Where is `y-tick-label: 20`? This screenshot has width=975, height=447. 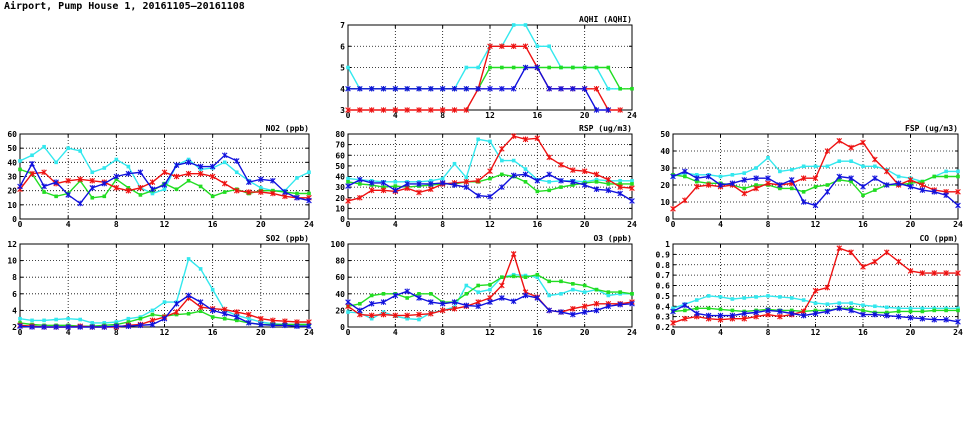 y-tick-label: 20 is located at coordinates (12, 191).